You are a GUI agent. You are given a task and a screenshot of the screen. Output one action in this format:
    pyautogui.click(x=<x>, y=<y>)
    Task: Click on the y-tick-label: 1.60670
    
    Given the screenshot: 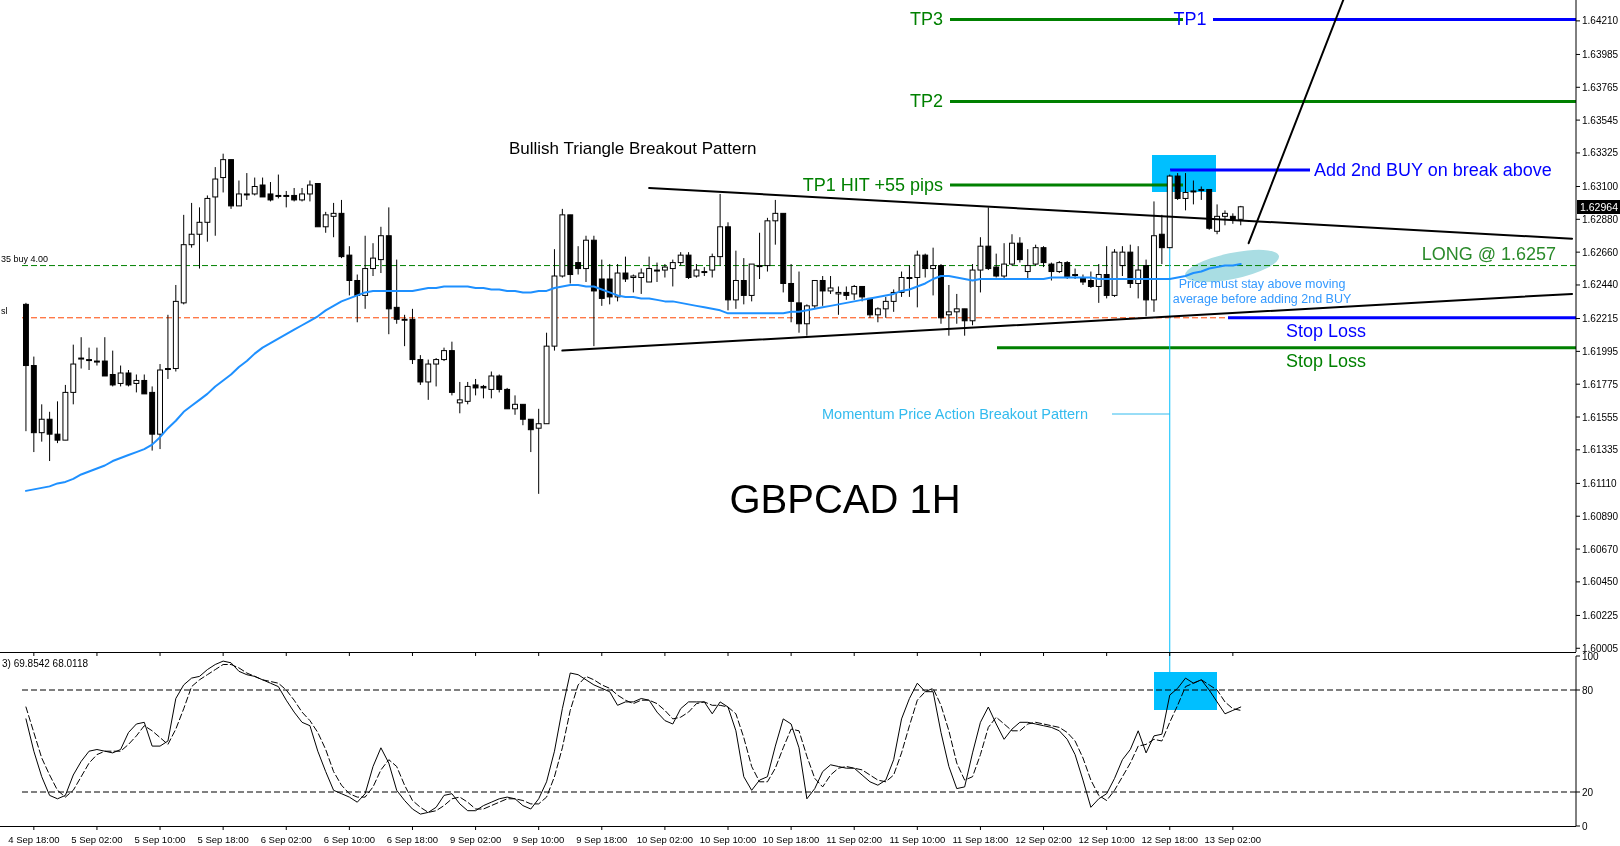 What is the action you would take?
    pyautogui.click(x=1600, y=549)
    